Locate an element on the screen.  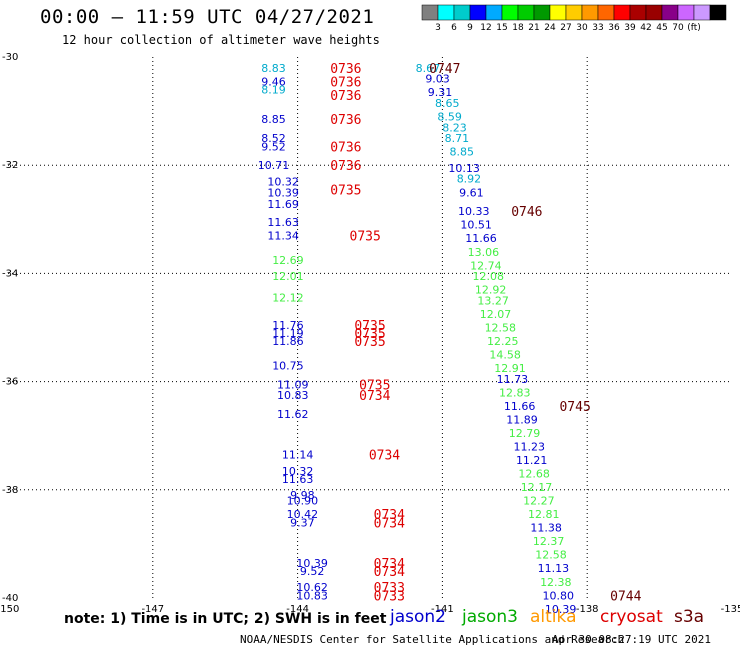
wave-height-label: 12.27 is located at coordinates (539, 501).